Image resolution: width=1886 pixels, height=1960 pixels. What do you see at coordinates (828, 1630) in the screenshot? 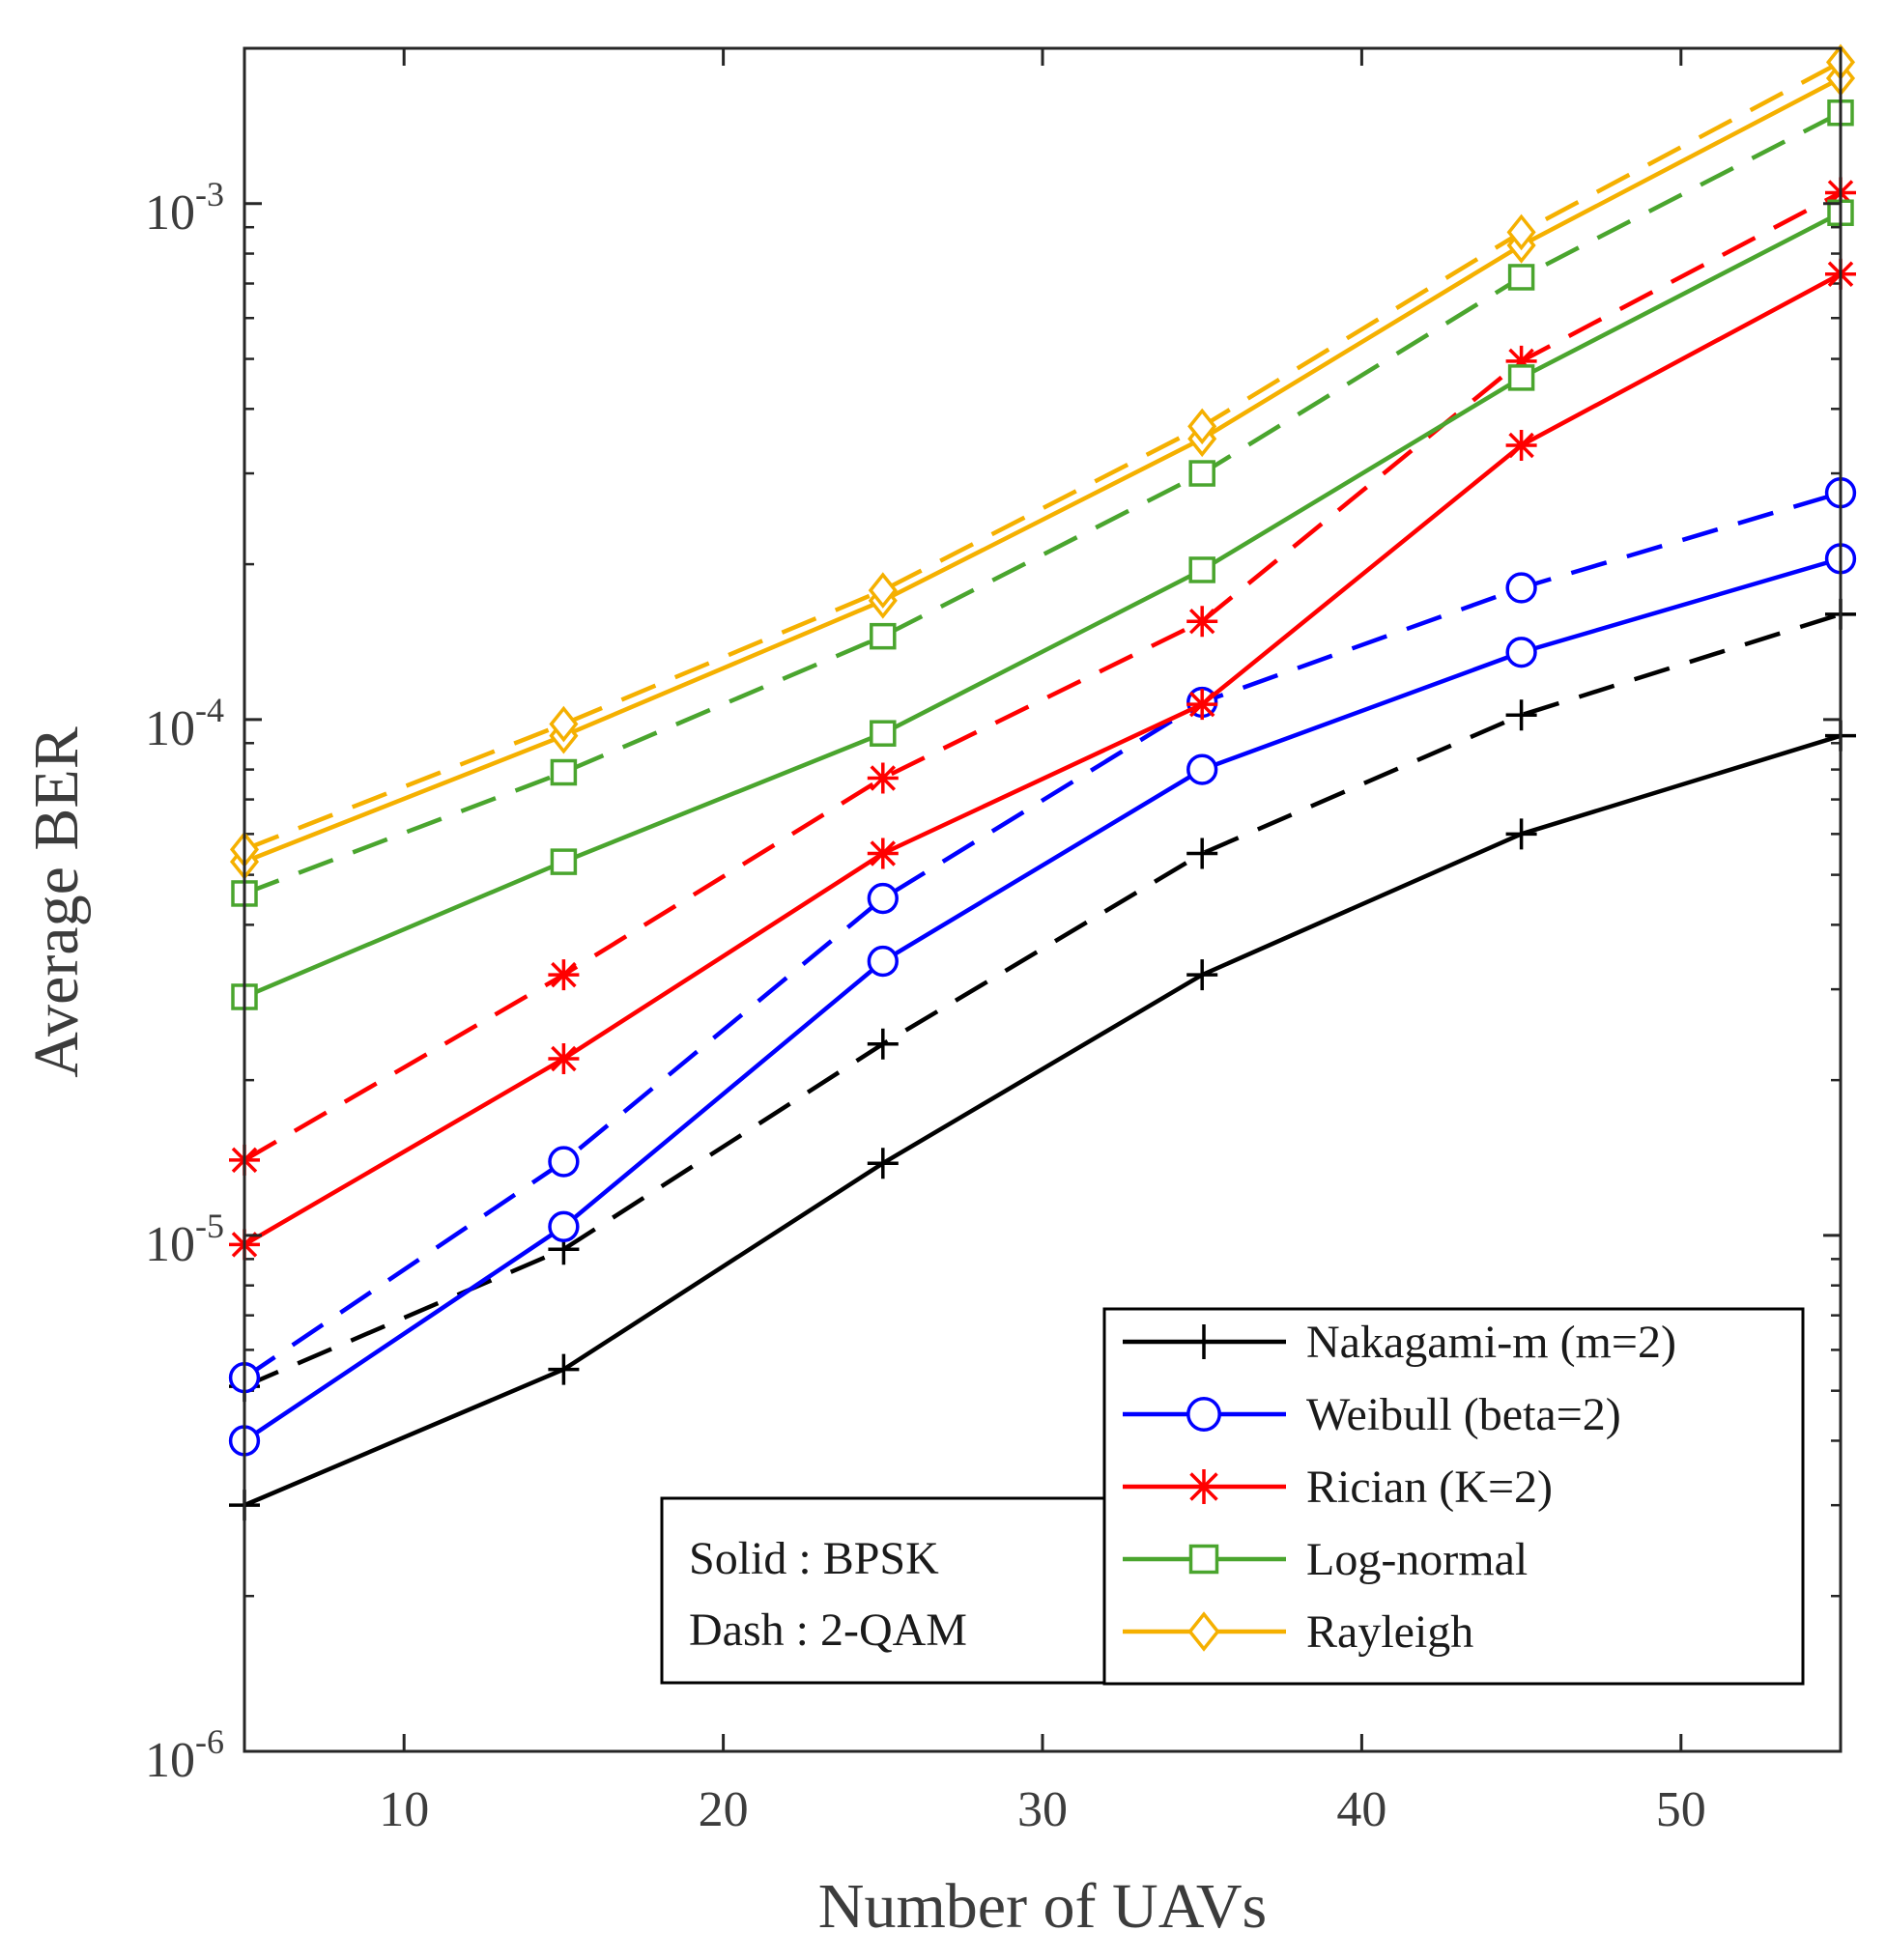
I see `annotation-dash: Dash : 2-QAM` at bounding box center [828, 1630].